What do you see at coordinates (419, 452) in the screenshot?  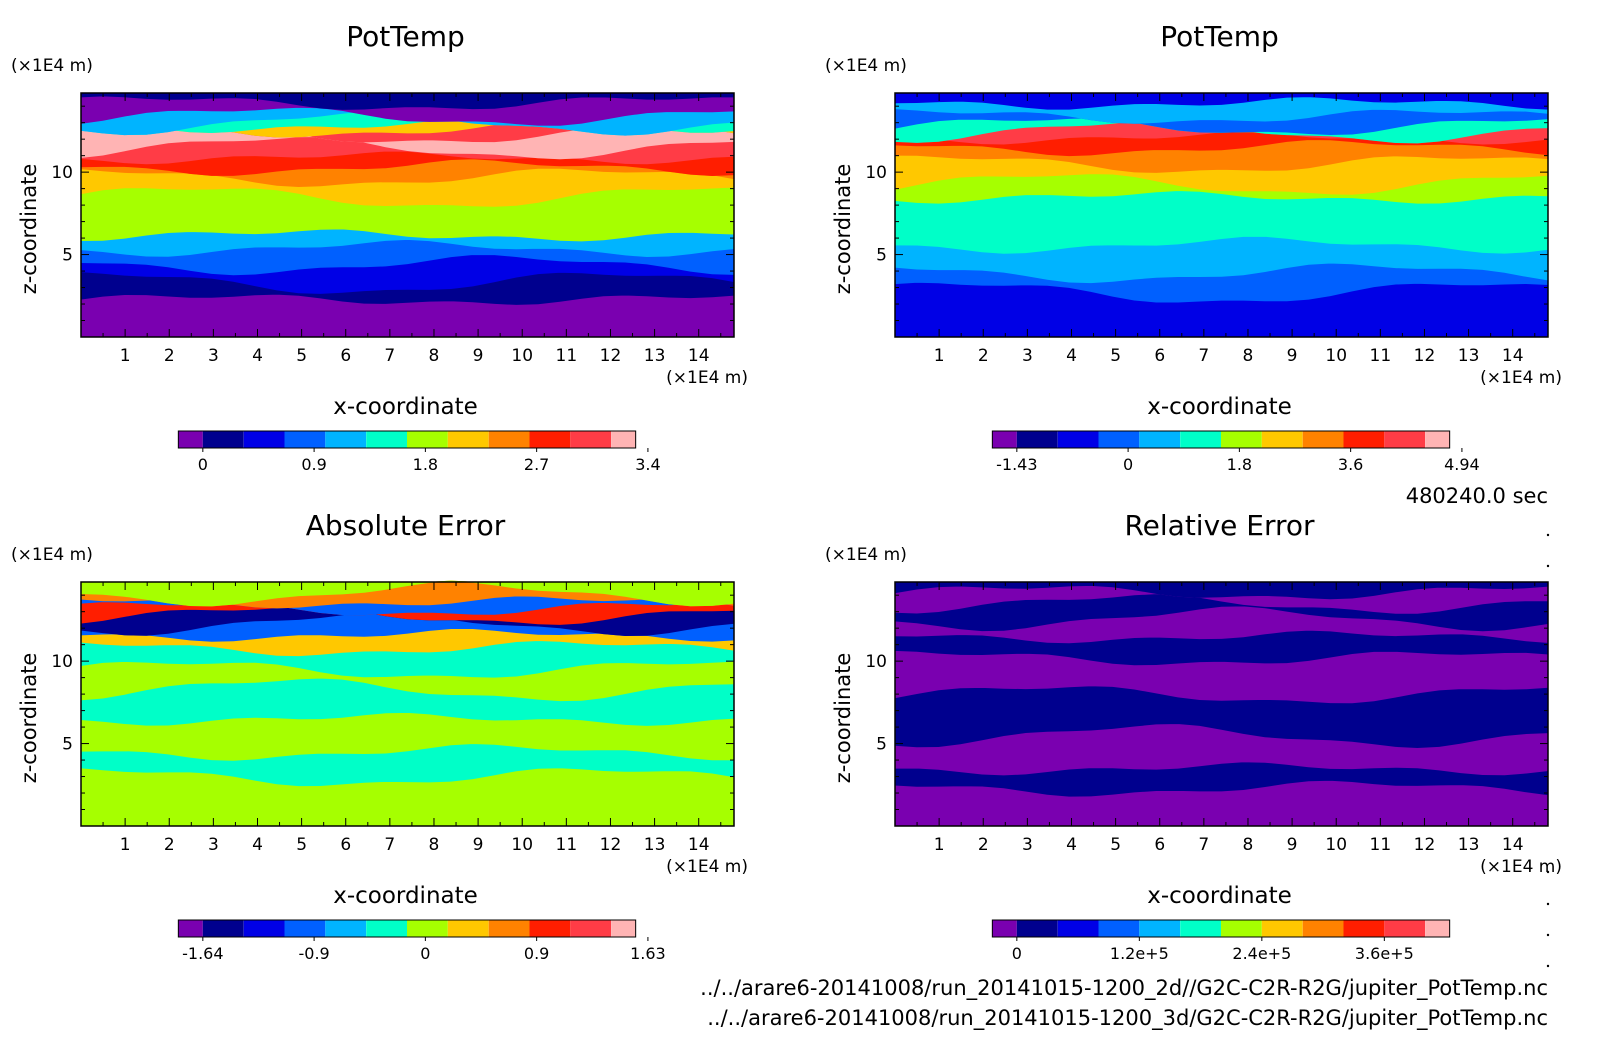 I see `colorbar: 0 0.9 1.8 2.7 3.4` at bounding box center [419, 452].